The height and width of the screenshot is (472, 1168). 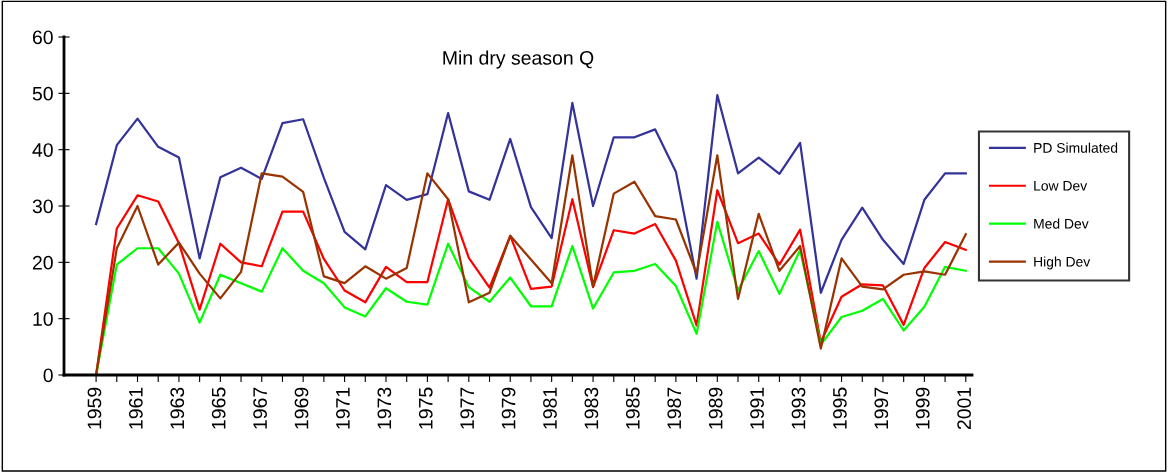 I want to click on x-tick-label: 1959, so click(x=94, y=408).